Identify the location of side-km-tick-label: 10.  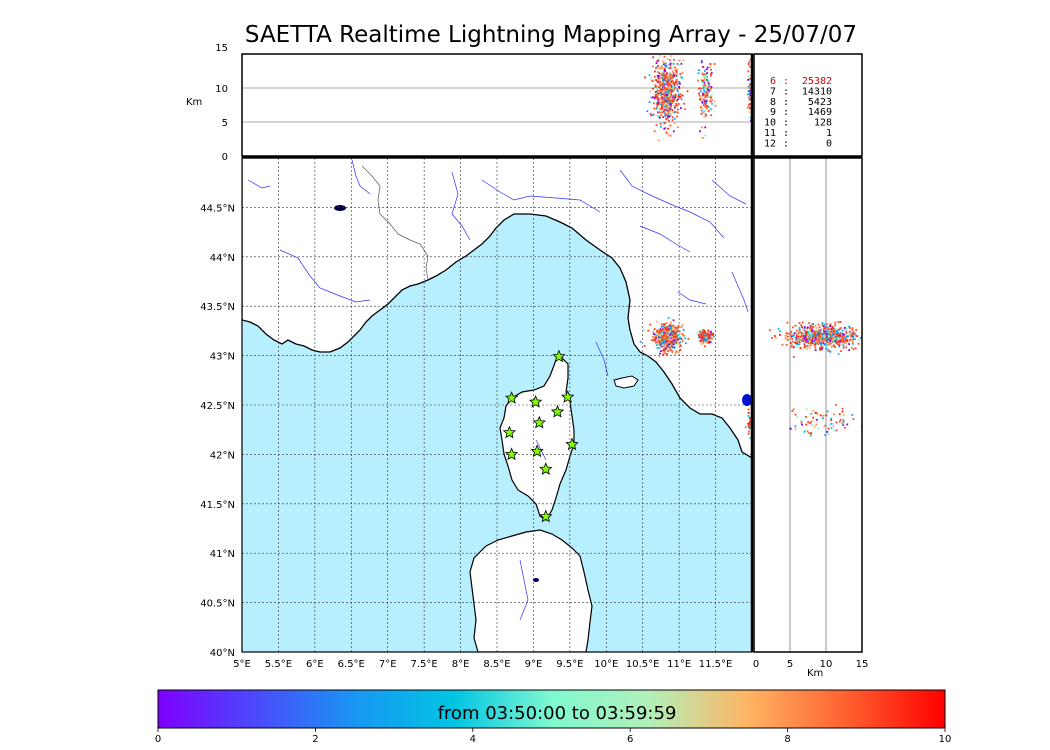
(826, 664).